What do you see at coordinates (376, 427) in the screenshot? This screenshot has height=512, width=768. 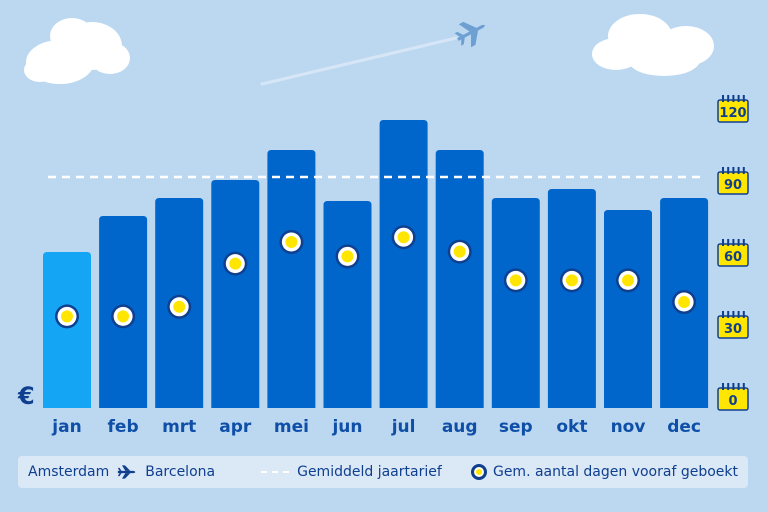 I see `month-labels-group: jan feb mrt apr mei jun jul aug sep okt nov dec` at bounding box center [376, 427].